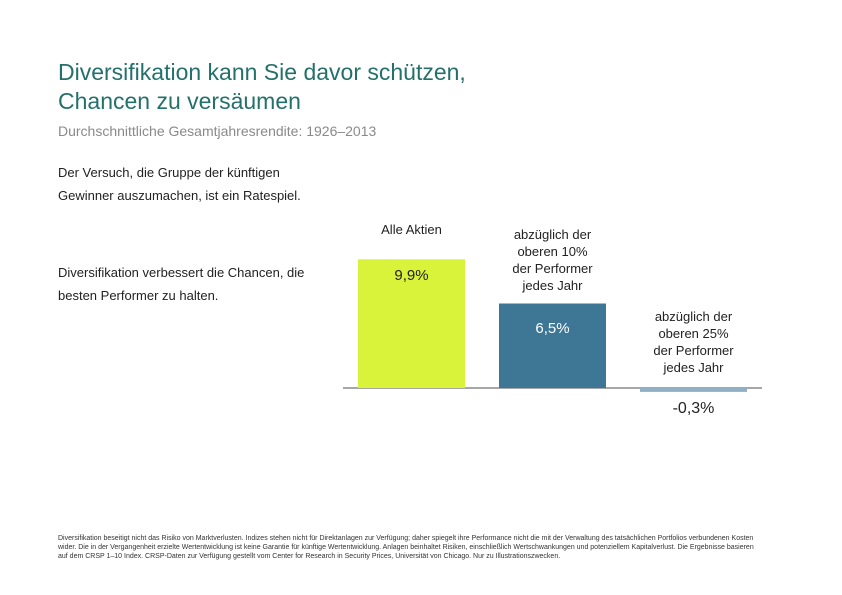  I want to click on value-label-1: 9,9%, so click(411, 276).